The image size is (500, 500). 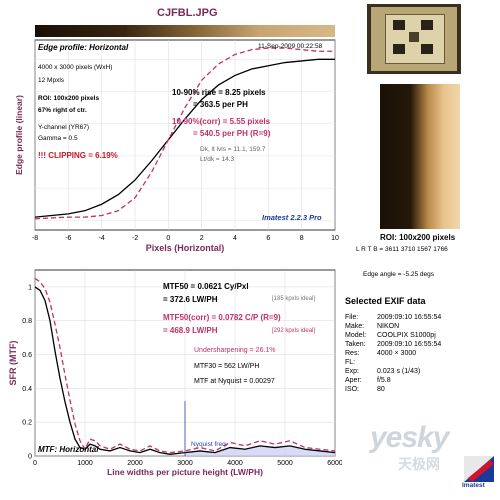 What do you see at coordinates (185, 31) in the screenshot?
I see `edge-gradient-strip` at bounding box center [185, 31].